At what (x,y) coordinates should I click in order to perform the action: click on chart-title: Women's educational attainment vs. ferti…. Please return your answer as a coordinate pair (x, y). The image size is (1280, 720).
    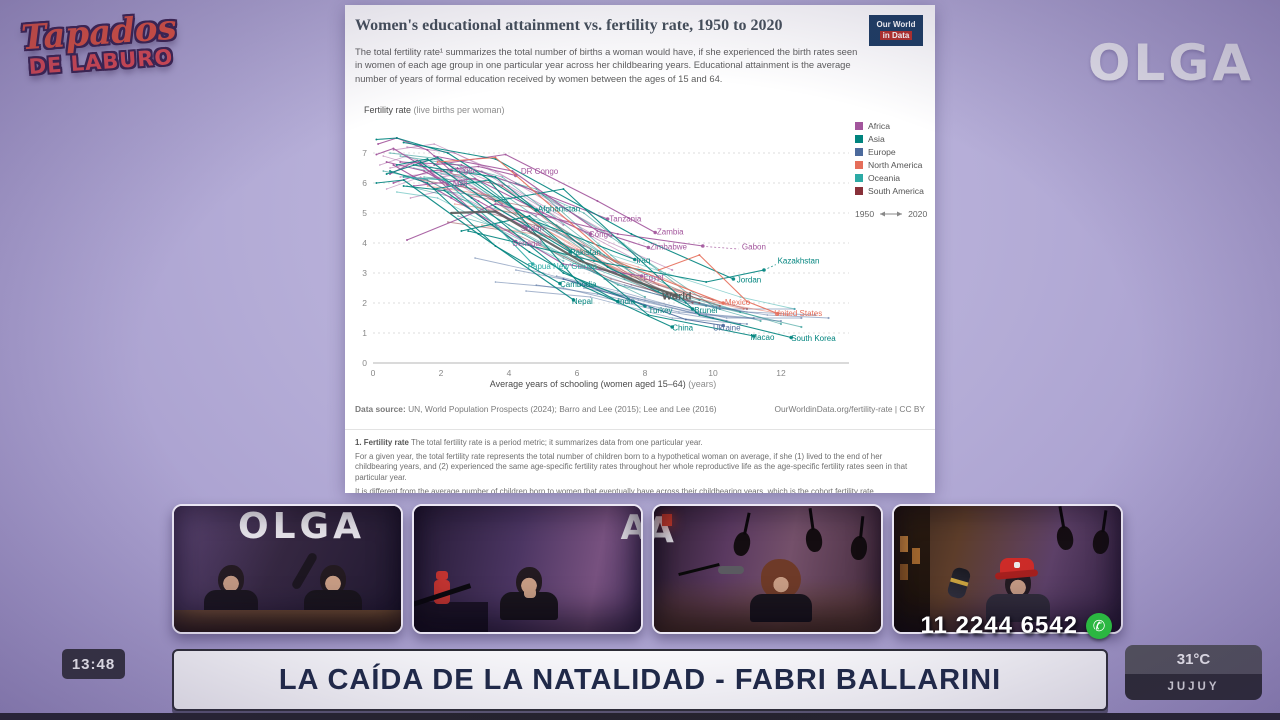
    Looking at the image, I should click on (569, 25).